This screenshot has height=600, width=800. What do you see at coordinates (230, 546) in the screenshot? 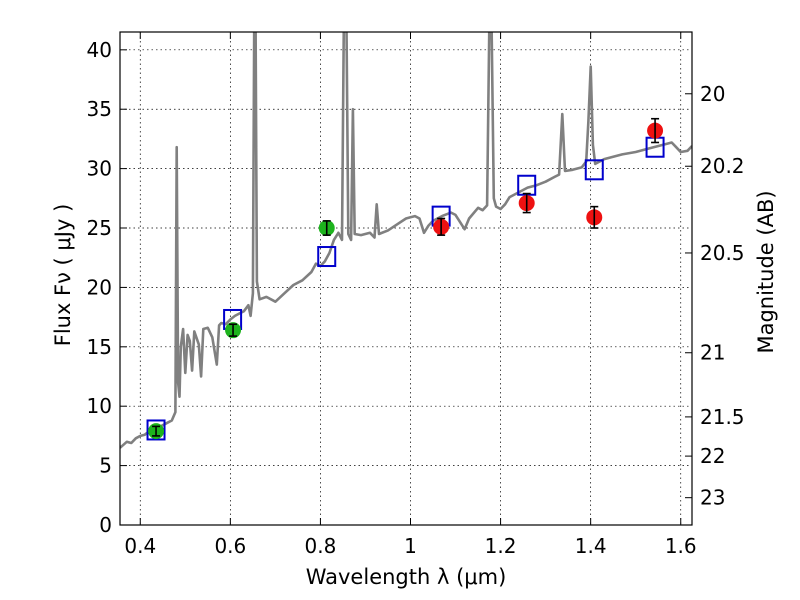
I see `x-tick-label: 0.6` at bounding box center [230, 546].